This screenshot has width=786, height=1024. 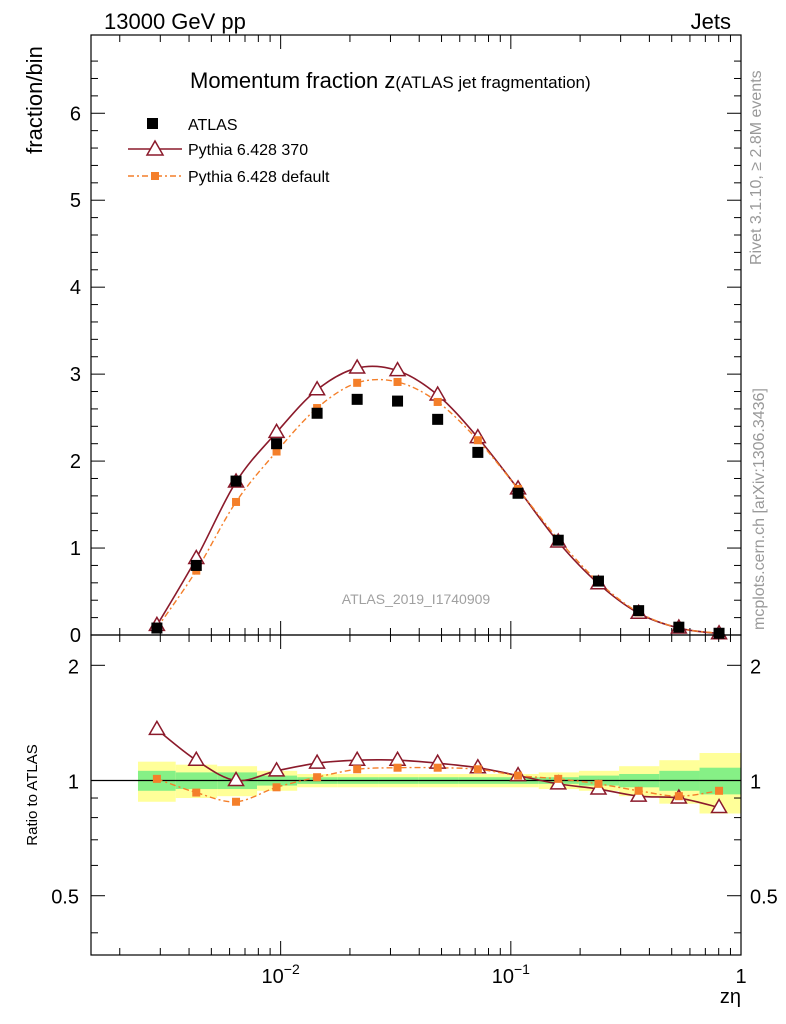 I want to click on x-tick-label: 10⁻², so click(x=281, y=974).